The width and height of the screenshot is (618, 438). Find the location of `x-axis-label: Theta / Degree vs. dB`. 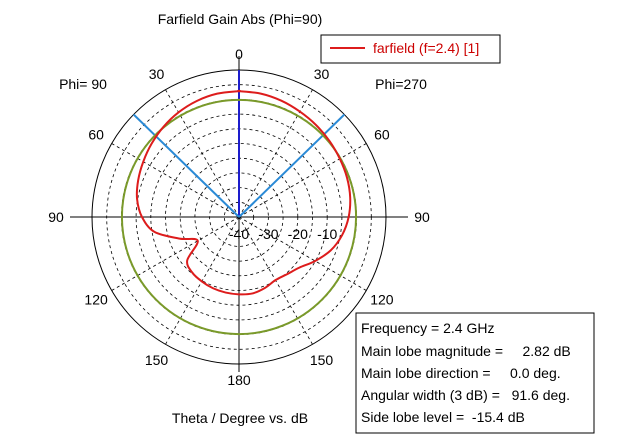

x-axis-label: Theta / Degree vs. dB is located at coordinates (240, 418).